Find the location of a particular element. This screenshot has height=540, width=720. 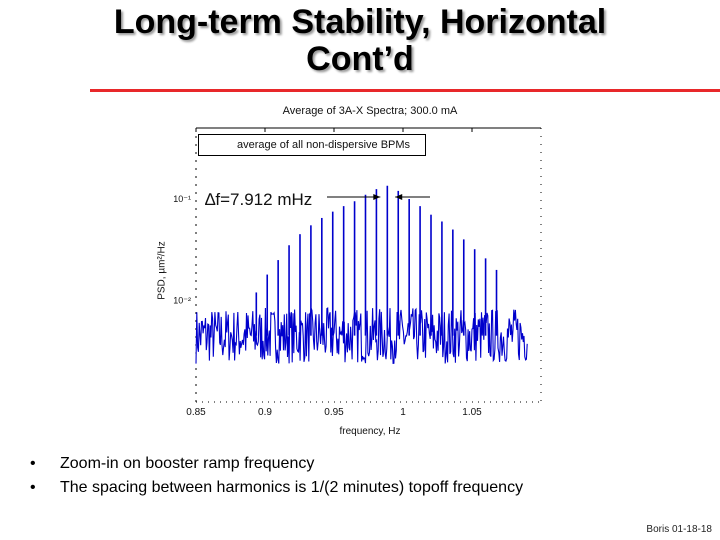

x-axis-label: frequency, Hz is located at coordinates (370, 431).